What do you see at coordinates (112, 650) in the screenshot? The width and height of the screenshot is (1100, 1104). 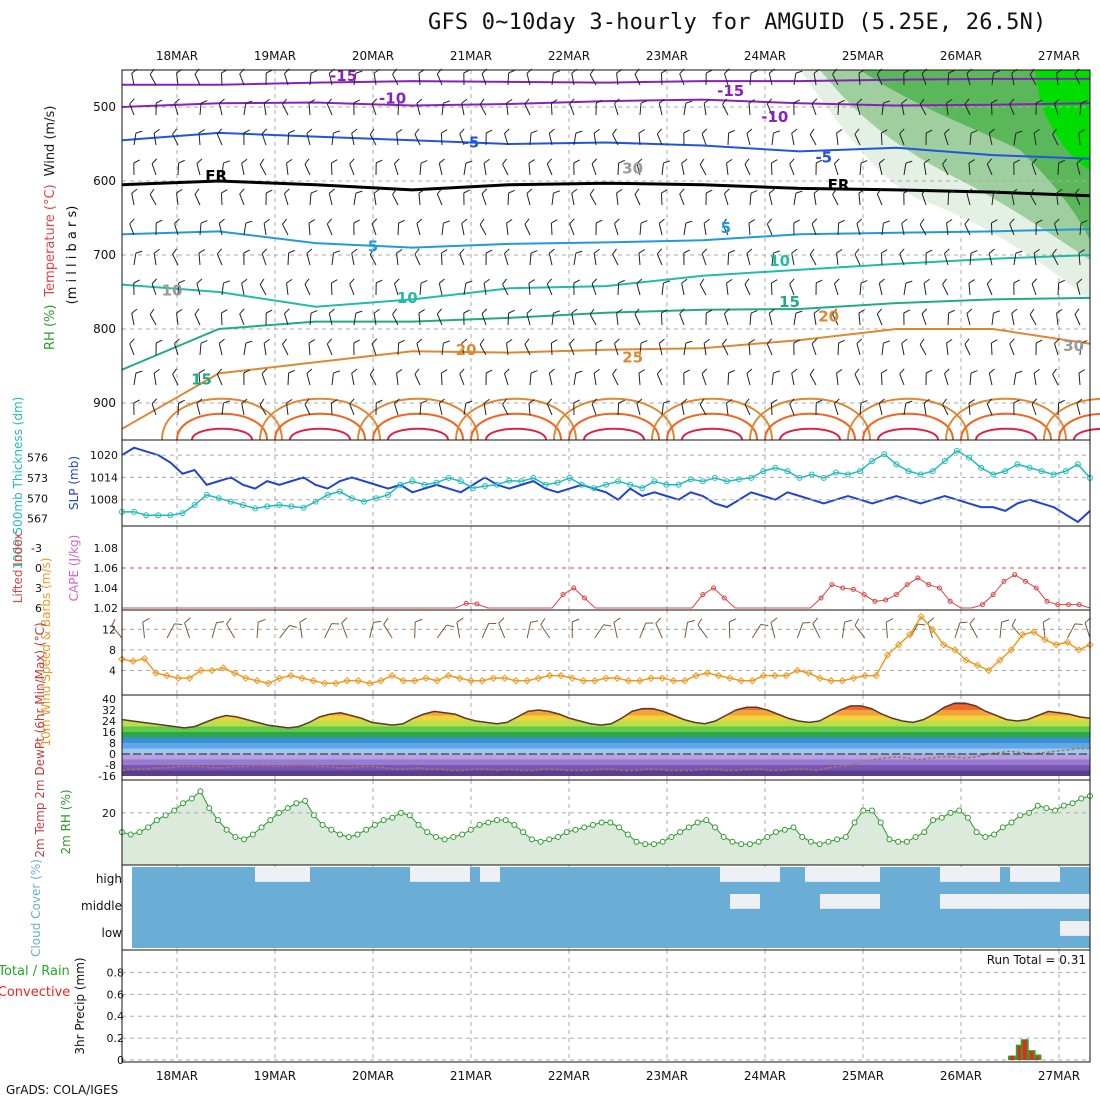 I see `wind-tick-label: 8` at bounding box center [112, 650].